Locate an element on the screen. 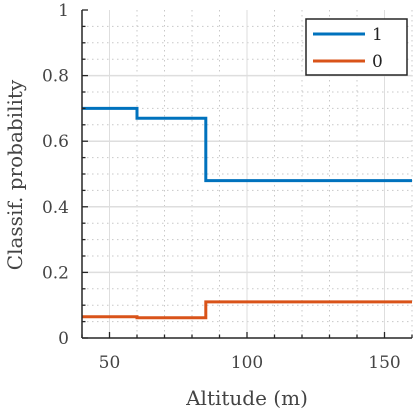 Image resolution: width=415 pixels, height=415 pixels. x-axis-title: Altitude (m) is located at coordinates (246, 398).